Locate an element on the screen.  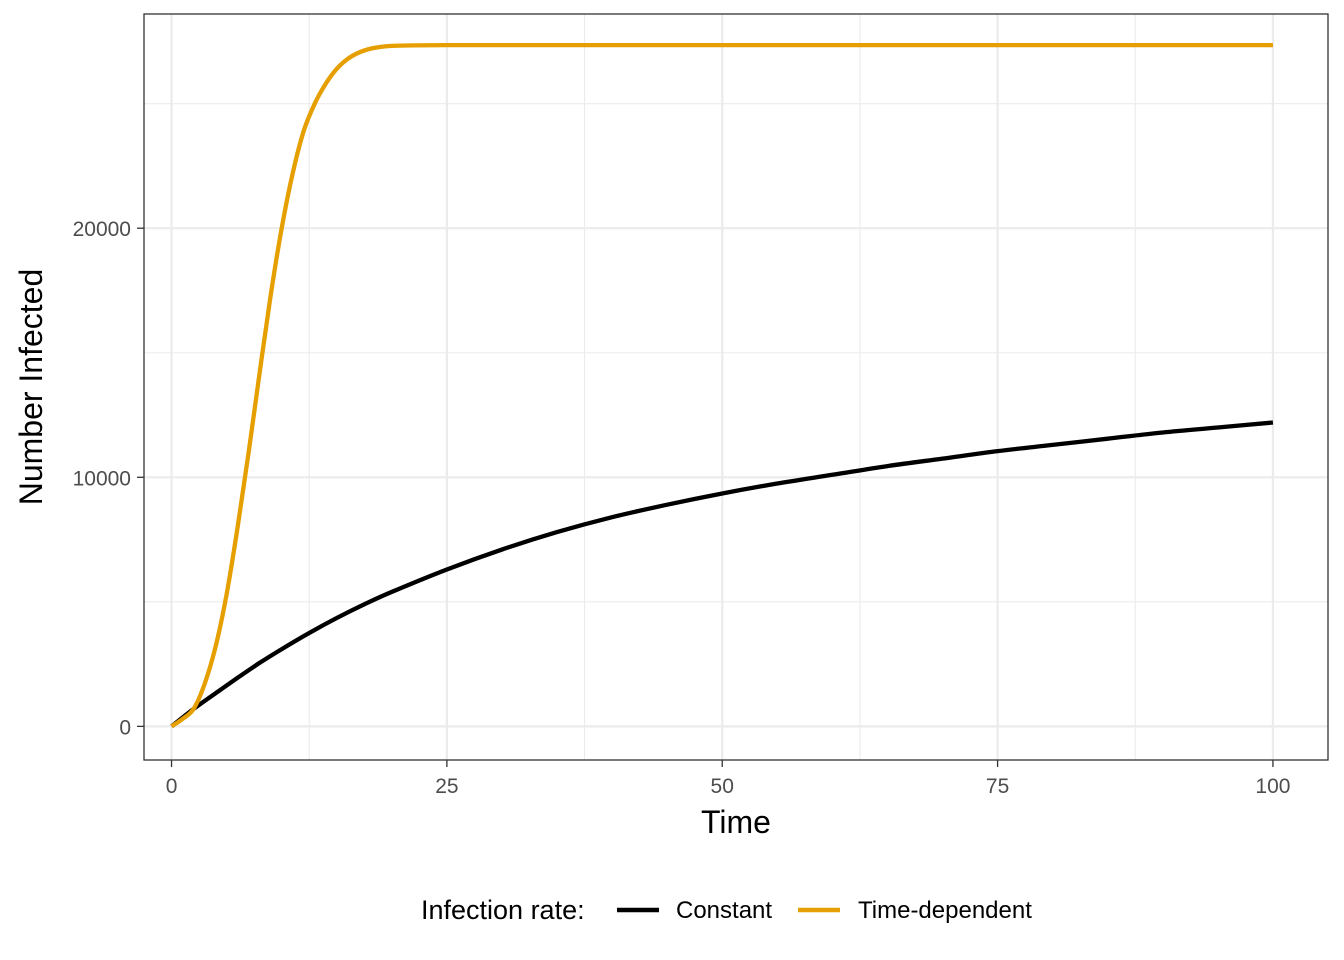
x-tick-label: 25 is located at coordinates (446, 786).